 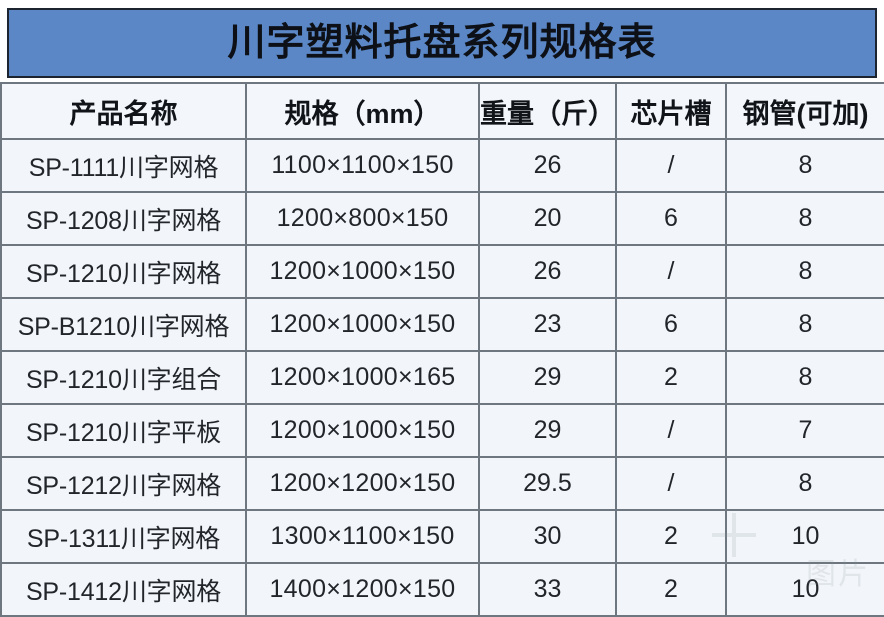 What do you see at coordinates (362, 165) in the screenshot?
I see `cell-spec: 1100×1100×150` at bounding box center [362, 165].